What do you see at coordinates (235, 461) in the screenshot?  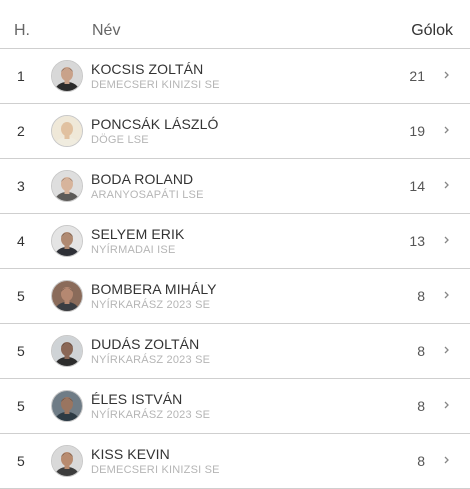 I see `table-row: 5 KISS KEVIN DEMECSERI KINIZSI SE 8` at bounding box center [235, 461].